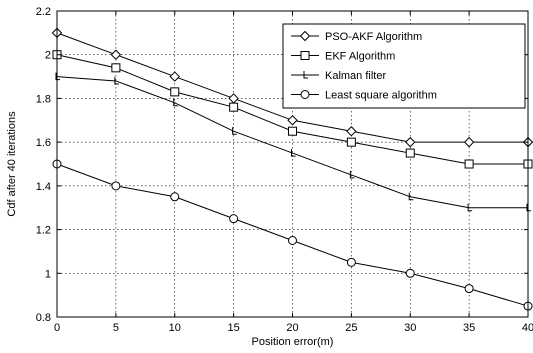 The image size is (533, 353). I want to click on y-axis-label: Cdf after 40 iterations, so click(12, 164).